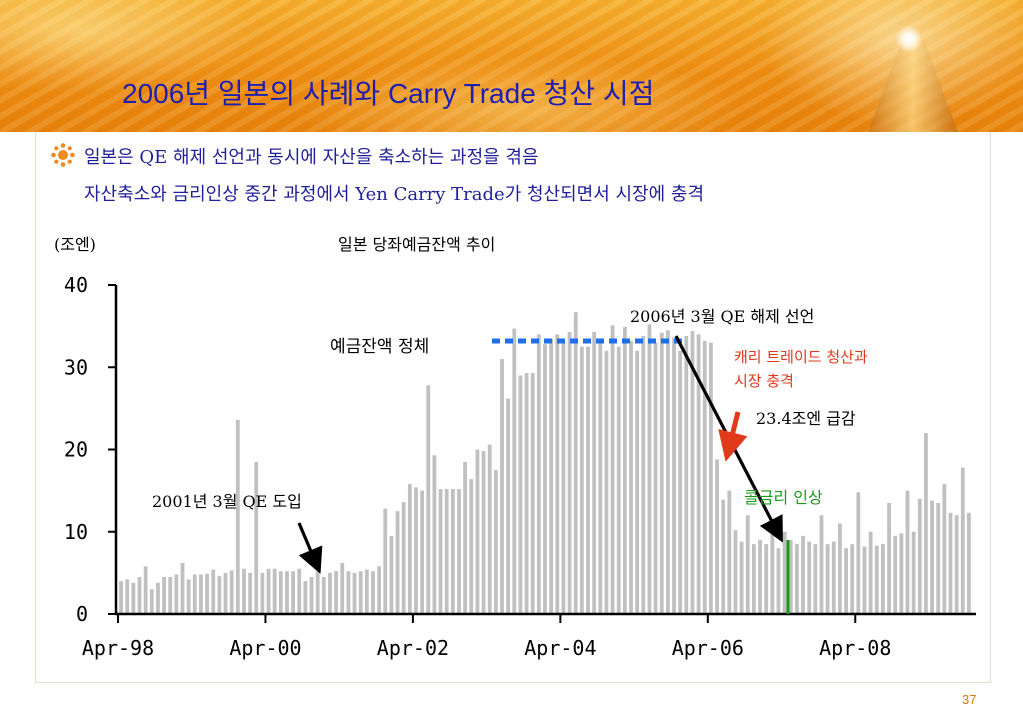 This screenshot has height=723, width=1023. What do you see at coordinates (801, 357) in the screenshot?
I see `carry-unwind-label-line1: 캐리 트레이드 청산과` at bounding box center [801, 357].